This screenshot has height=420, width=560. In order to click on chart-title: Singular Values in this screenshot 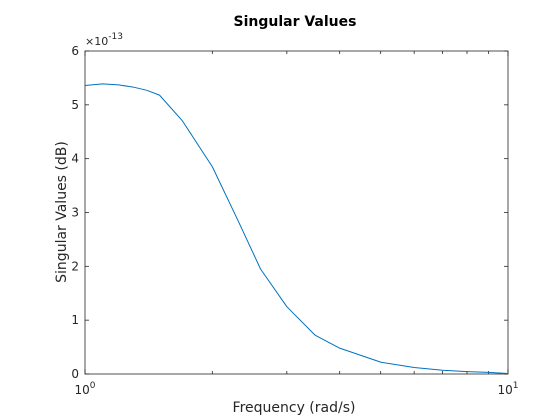, I will do `click(295, 22)`.